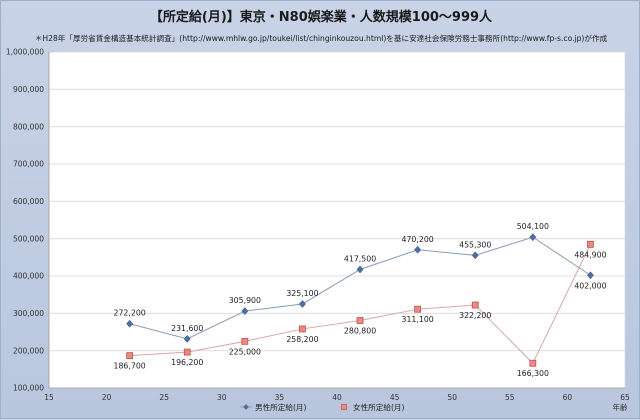 This screenshot has width=640, height=420. Describe the element at coordinates (337, 397) in the screenshot. I see `x-tick-label: 40` at that location.